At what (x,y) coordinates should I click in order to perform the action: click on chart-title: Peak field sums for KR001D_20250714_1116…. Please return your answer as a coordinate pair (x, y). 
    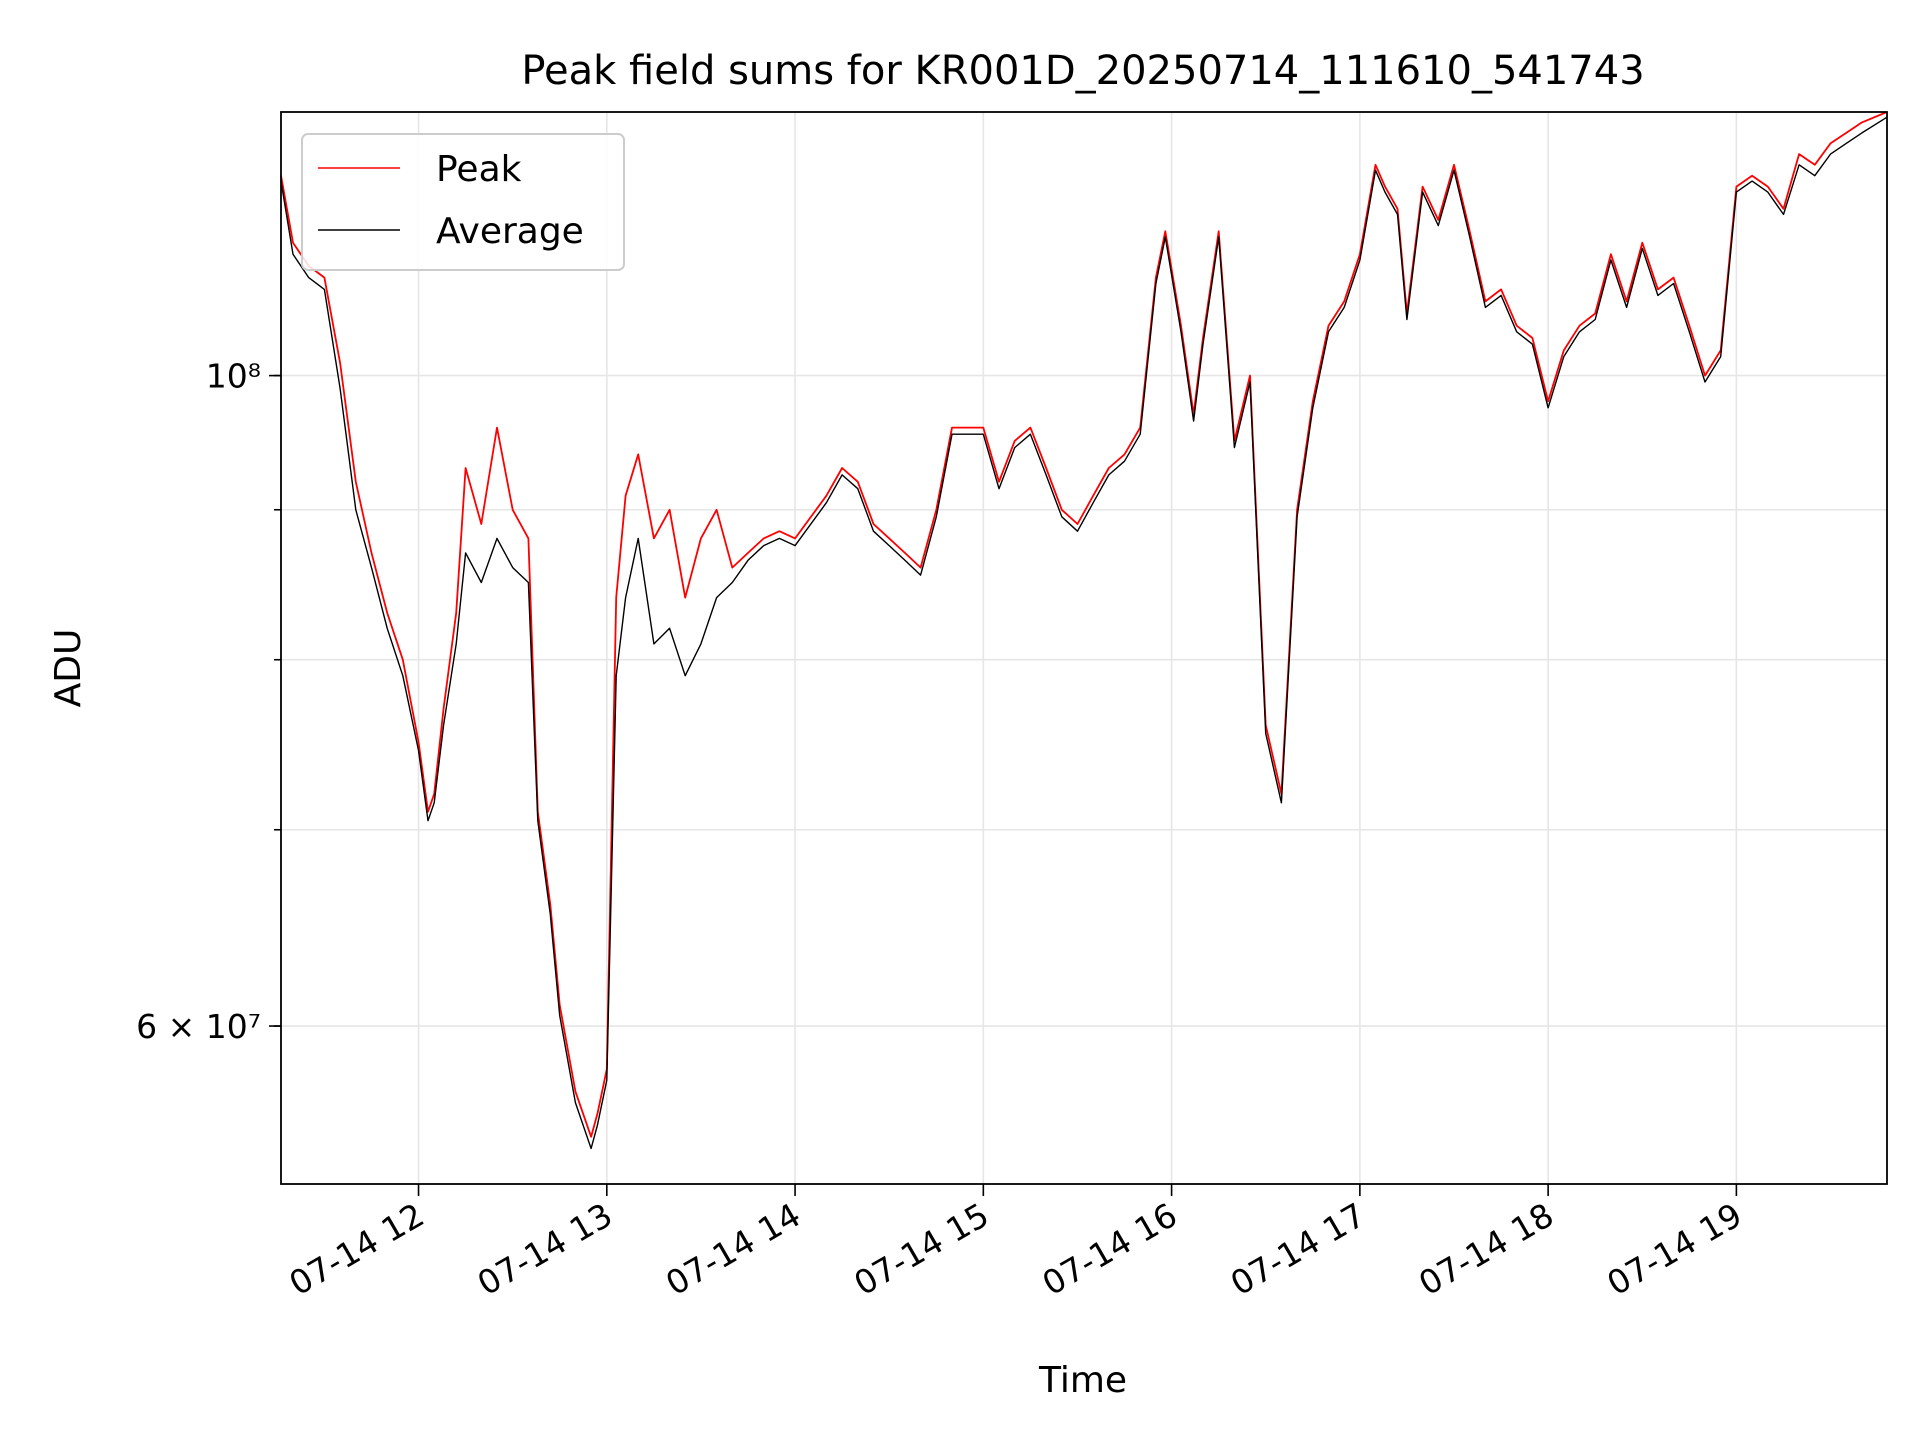
    Looking at the image, I should click on (1082, 71).